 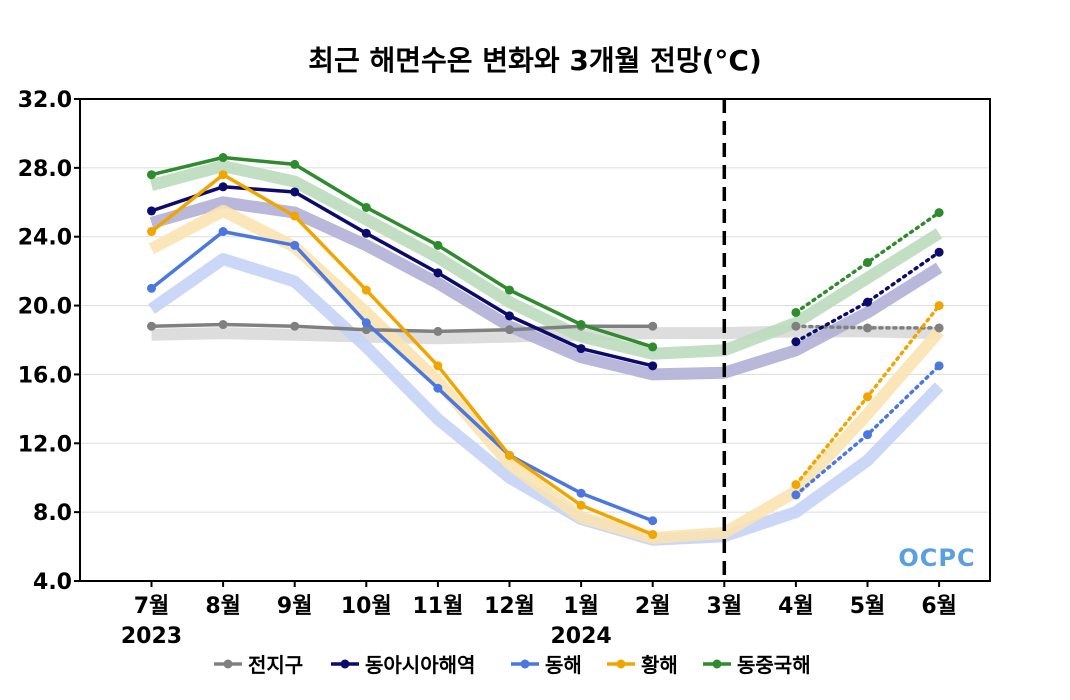 I want to click on forecast-line-동아시아해역, so click(x=867, y=297).